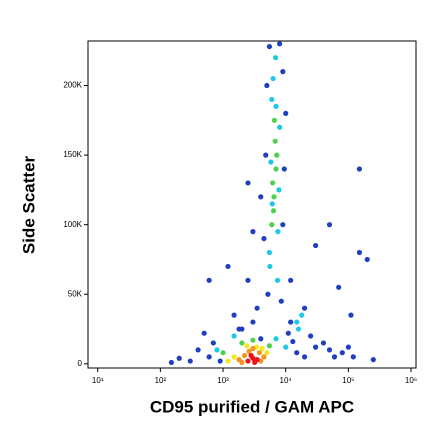  What do you see at coordinates (348, 380) in the screenshot?
I see `x-tick-label: 10⁵` at bounding box center [348, 380].